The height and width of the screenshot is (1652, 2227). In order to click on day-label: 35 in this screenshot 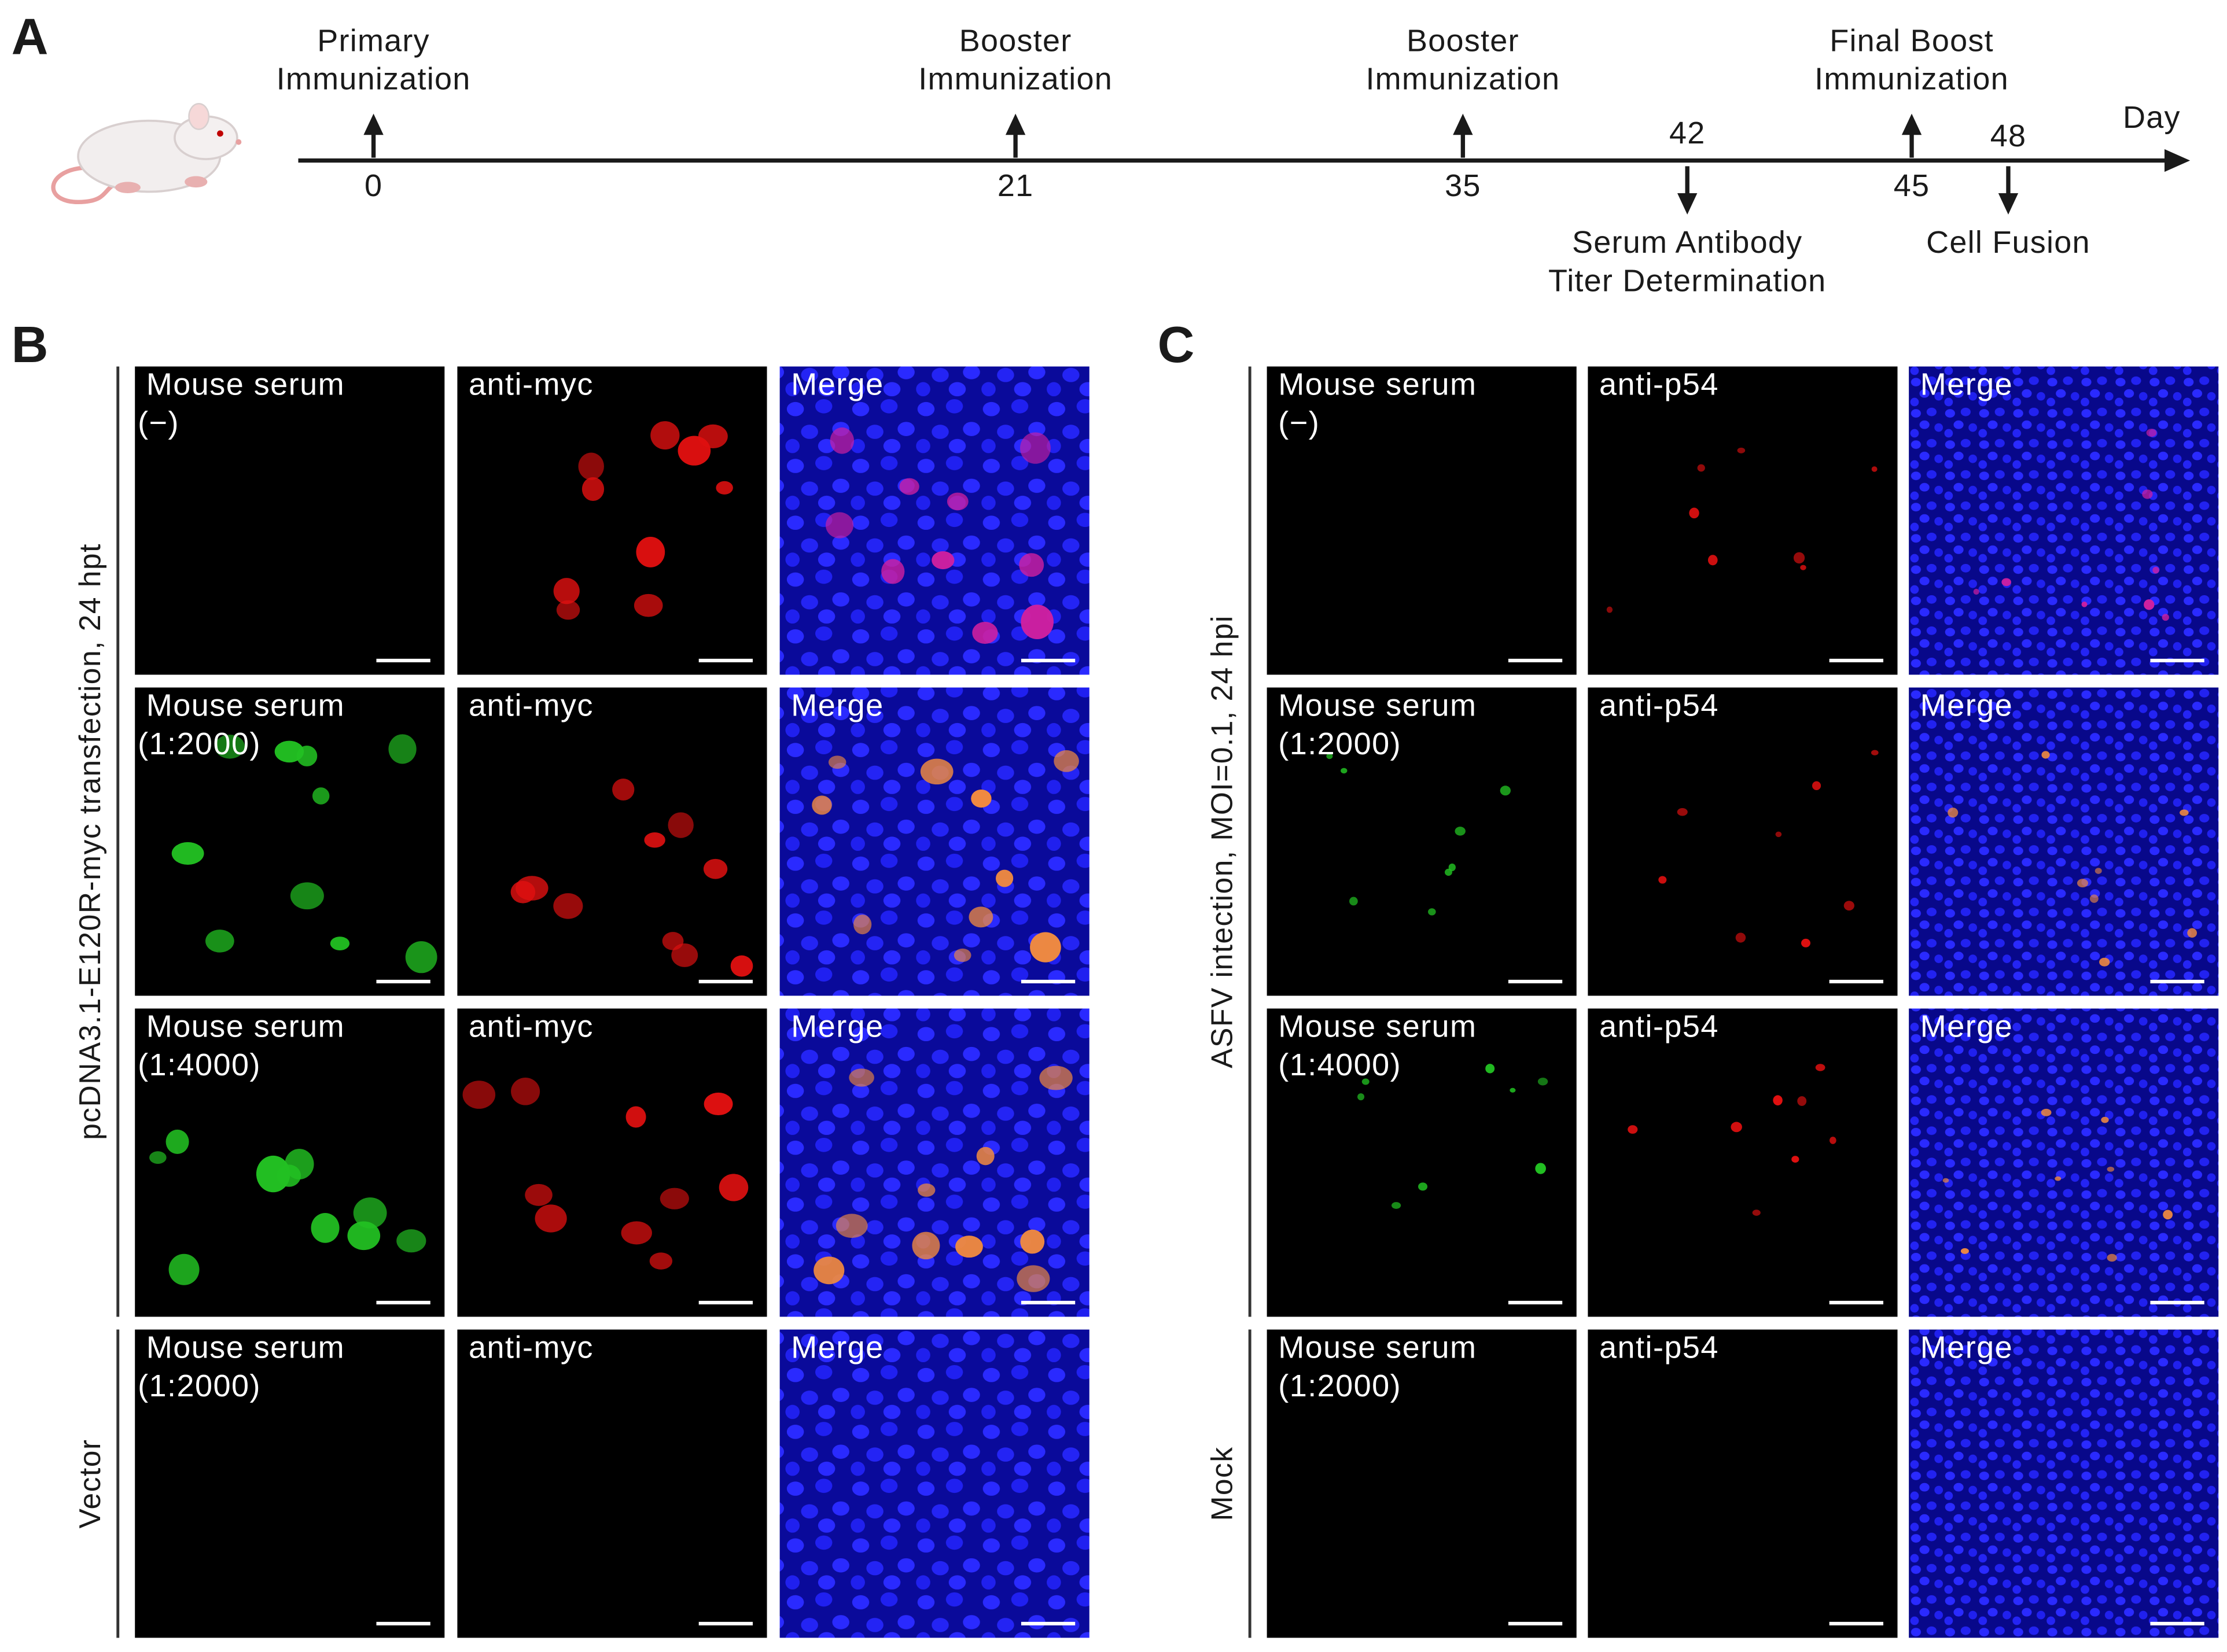, I will do `click(1463, 186)`.